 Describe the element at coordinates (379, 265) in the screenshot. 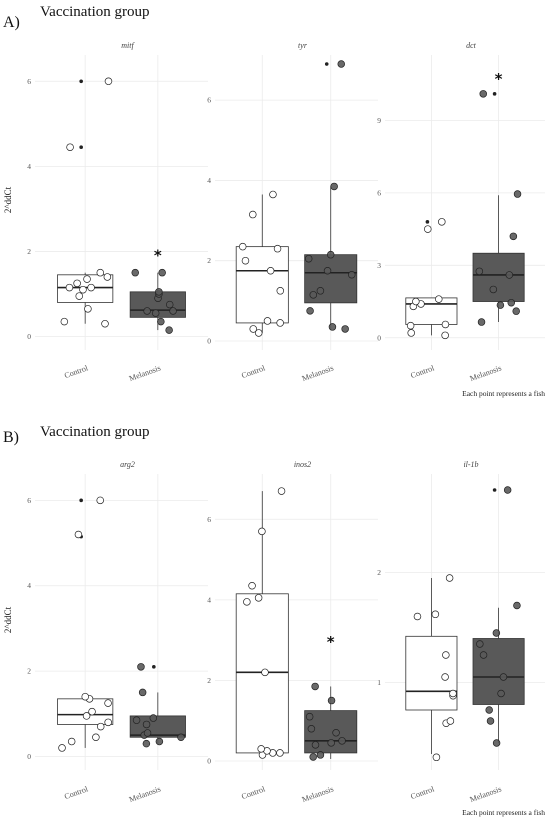

I see `y-tick-label: 3` at that location.